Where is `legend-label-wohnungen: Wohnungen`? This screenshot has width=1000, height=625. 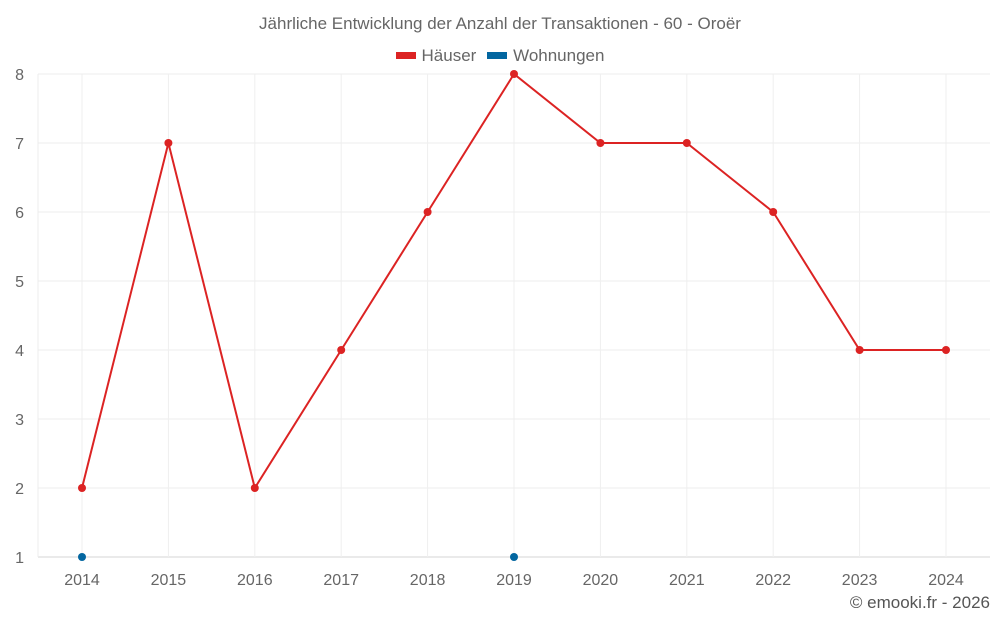 legend-label-wohnungen: Wohnungen is located at coordinates (559, 55).